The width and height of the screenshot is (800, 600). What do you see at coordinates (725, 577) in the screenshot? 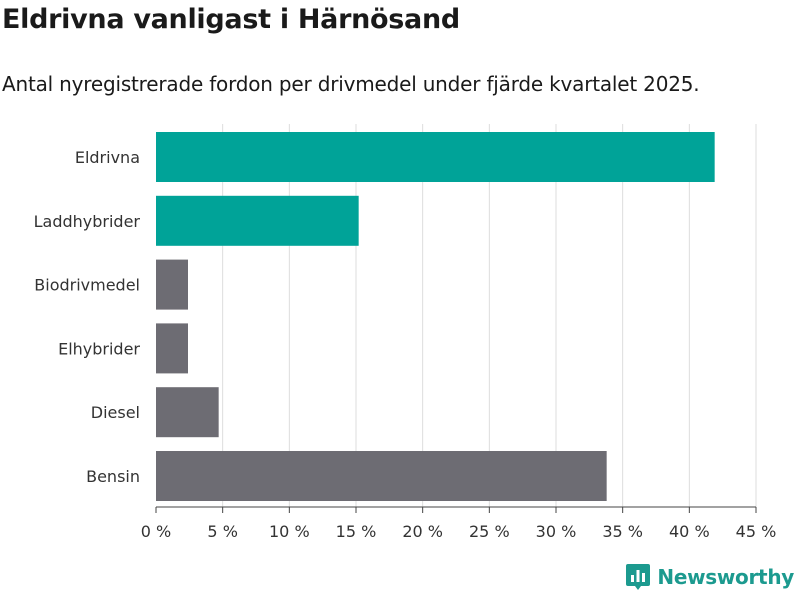
I see `brand-name: Newsworthy` at bounding box center [725, 577].